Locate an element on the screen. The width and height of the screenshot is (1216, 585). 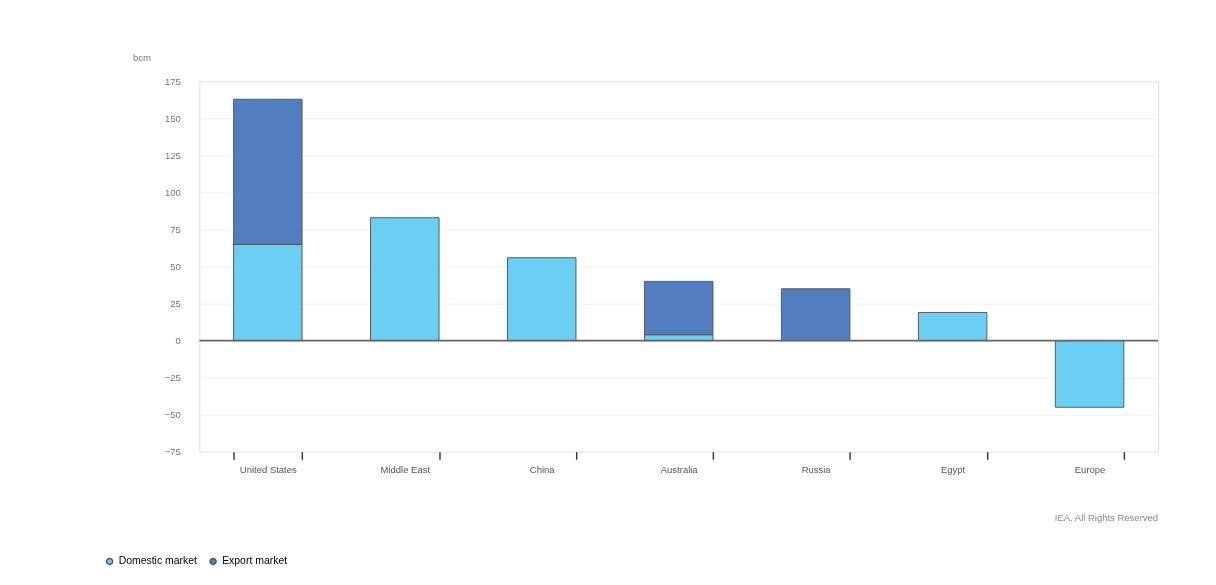
text: IEA. All Rights Reserved is located at coordinates (1106, 517).